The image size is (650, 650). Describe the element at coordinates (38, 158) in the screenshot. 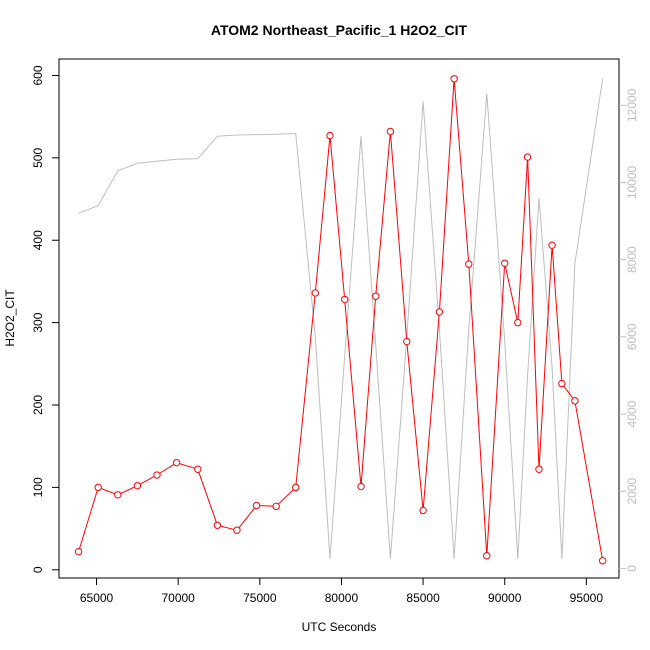

I see `y-tick-label: 500` at that location.